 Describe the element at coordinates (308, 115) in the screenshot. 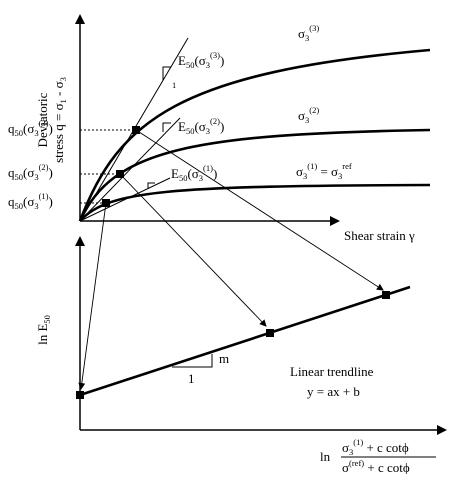

I see `curve-label-sigma3-2: σ3(2)` at that location.